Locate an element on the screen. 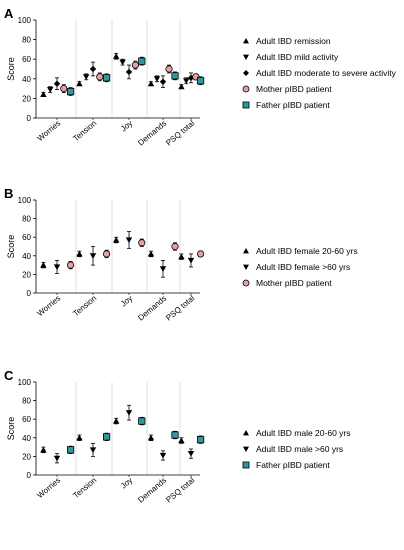 Image resolution: width=404 pixels, height=550 pixels. legend-label: Adult IBD male 20-60 yrs is located at coordinates (303, 433).